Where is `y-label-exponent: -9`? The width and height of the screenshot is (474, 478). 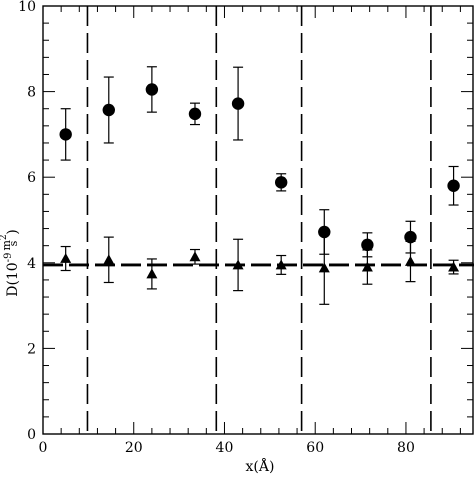
y-label-exponent: -9 is located at coordinates (8, 258).